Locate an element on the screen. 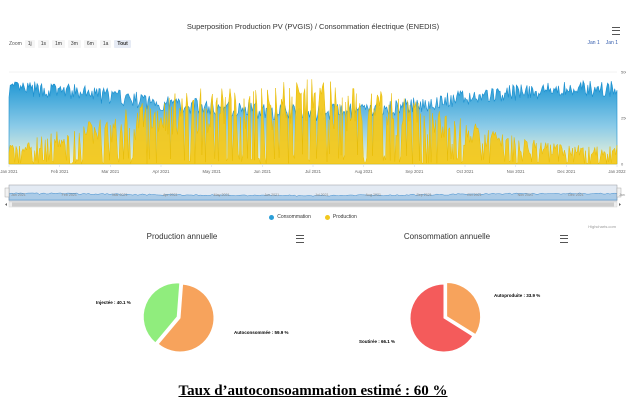 The image size is (626, 412). zoom-button-1m: 1m is located at coordinates (58, 44).